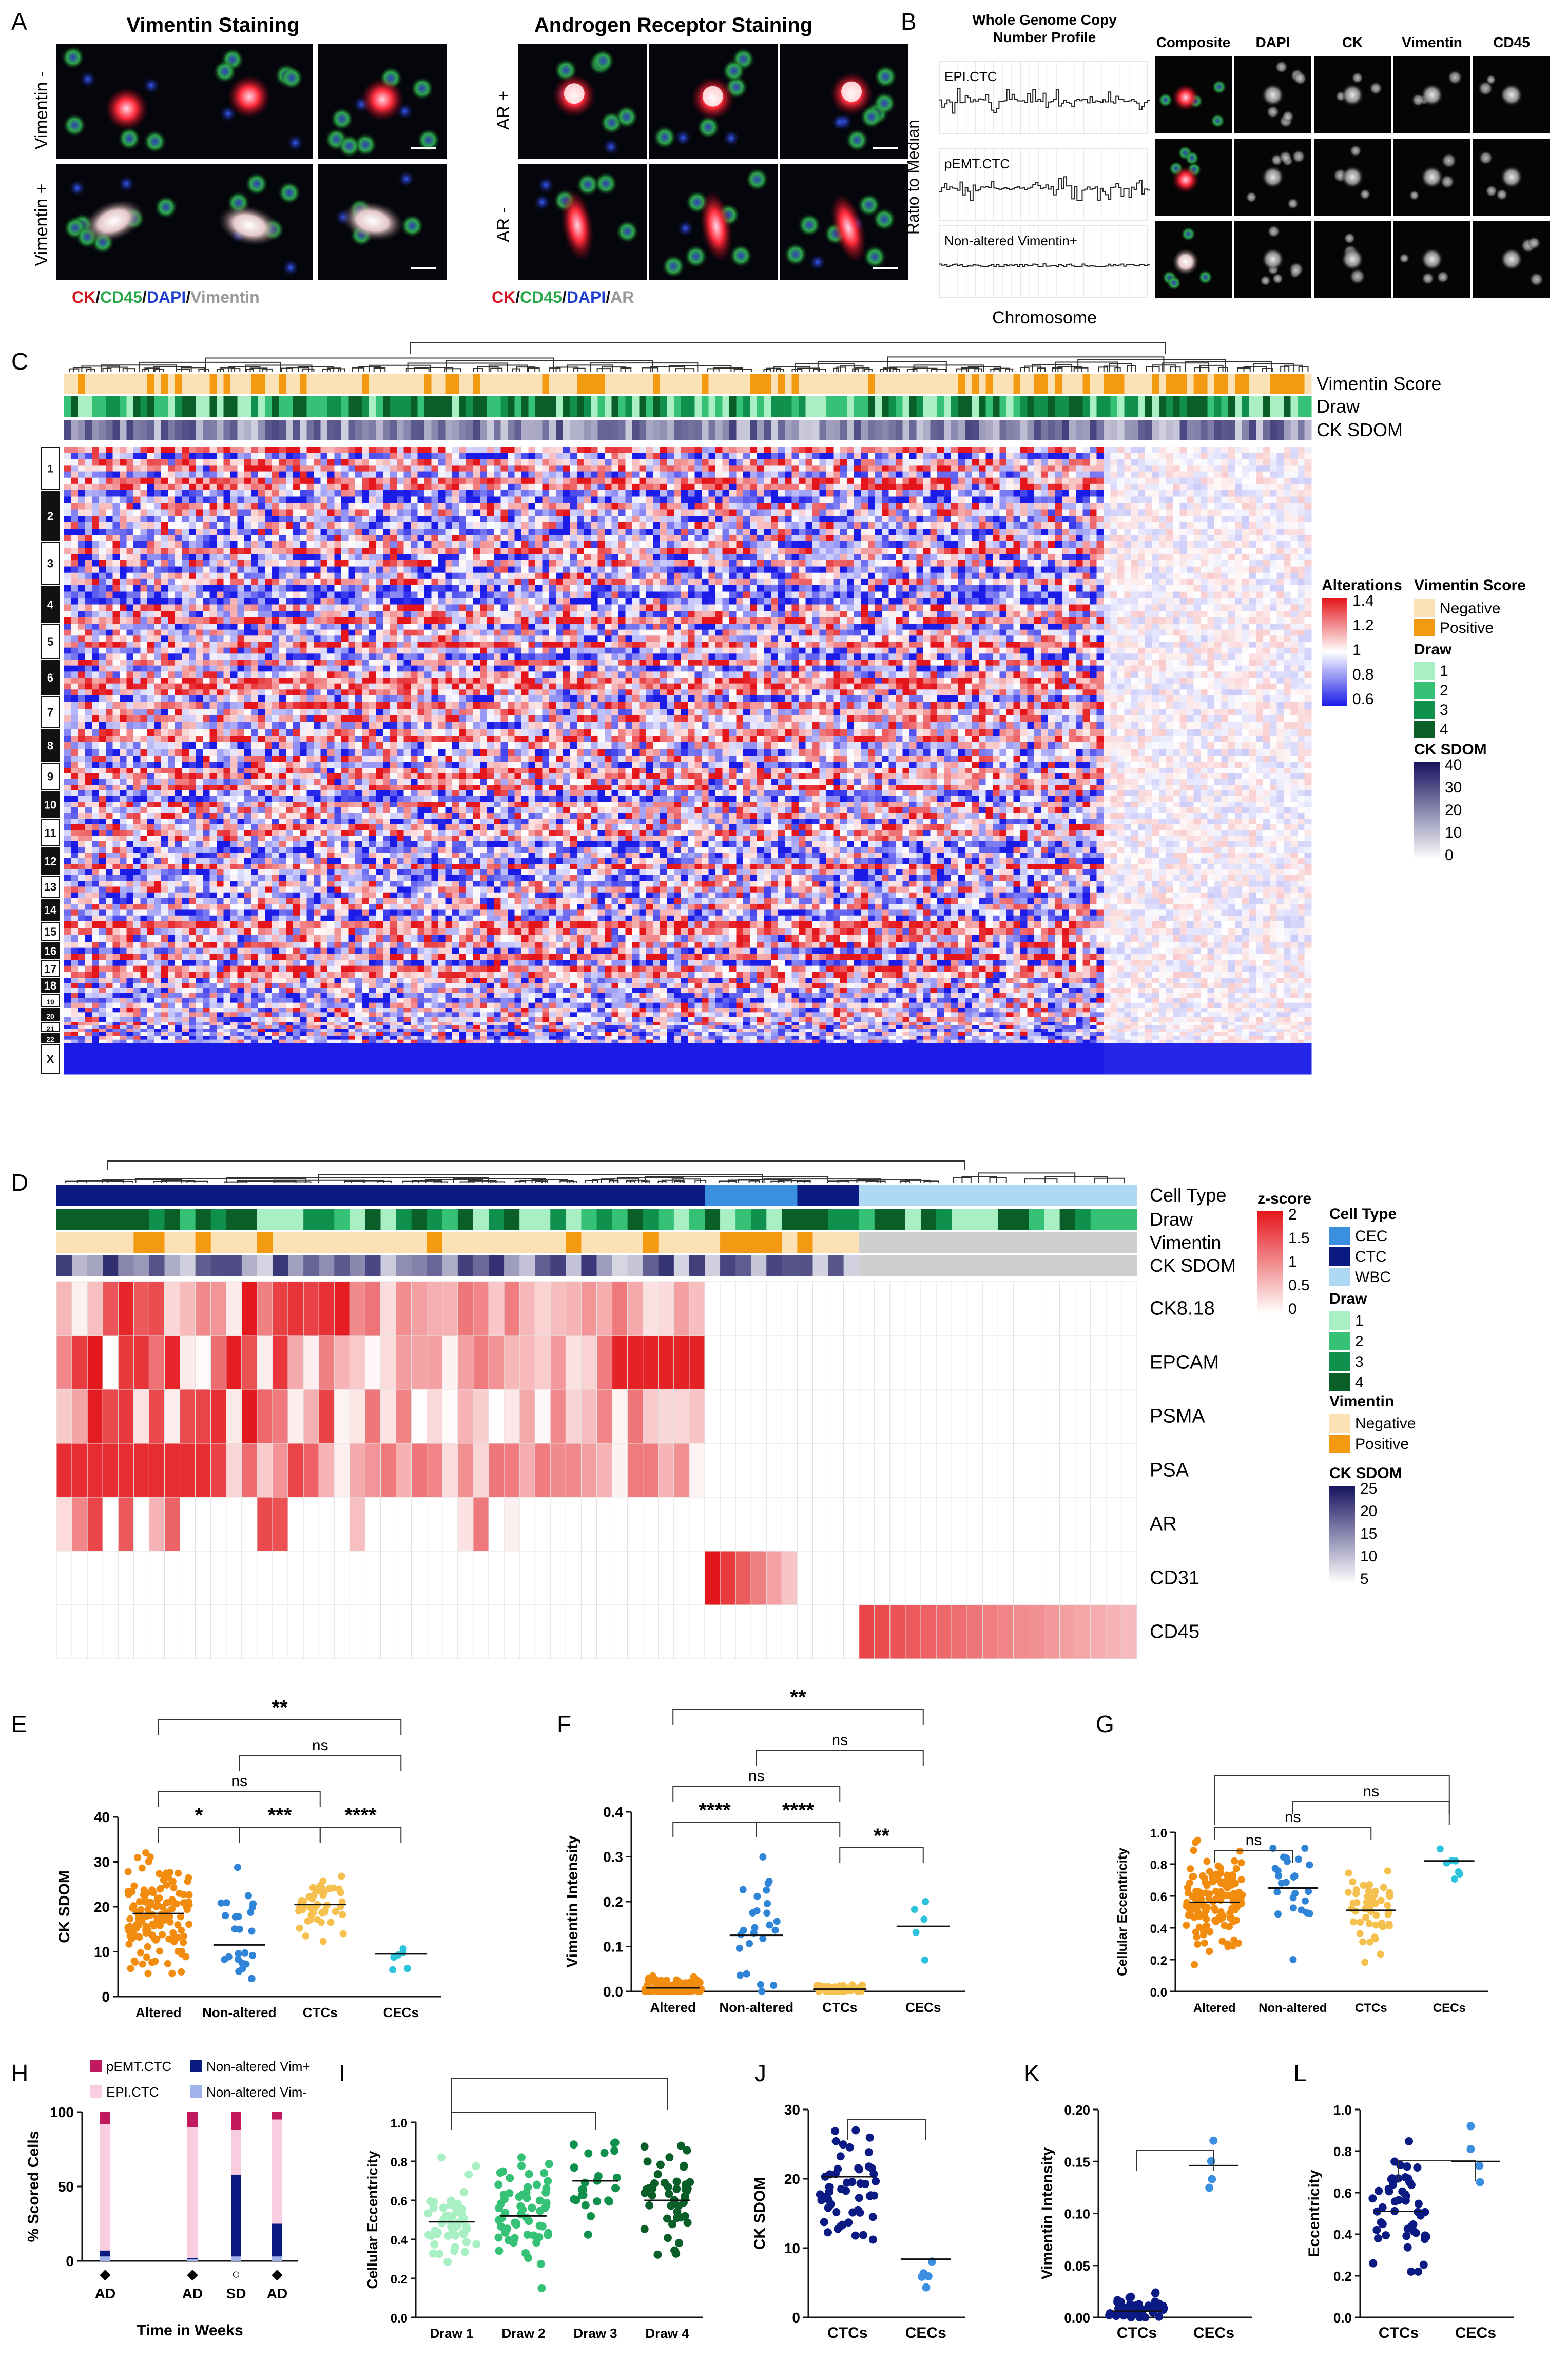 Image resolution: width=1568 pixels, height=2361 pixels. What do you see at coordinates (1338, 407) in the screenshot?
I see `track-label: Draw` at bounding box center [1338, 407].